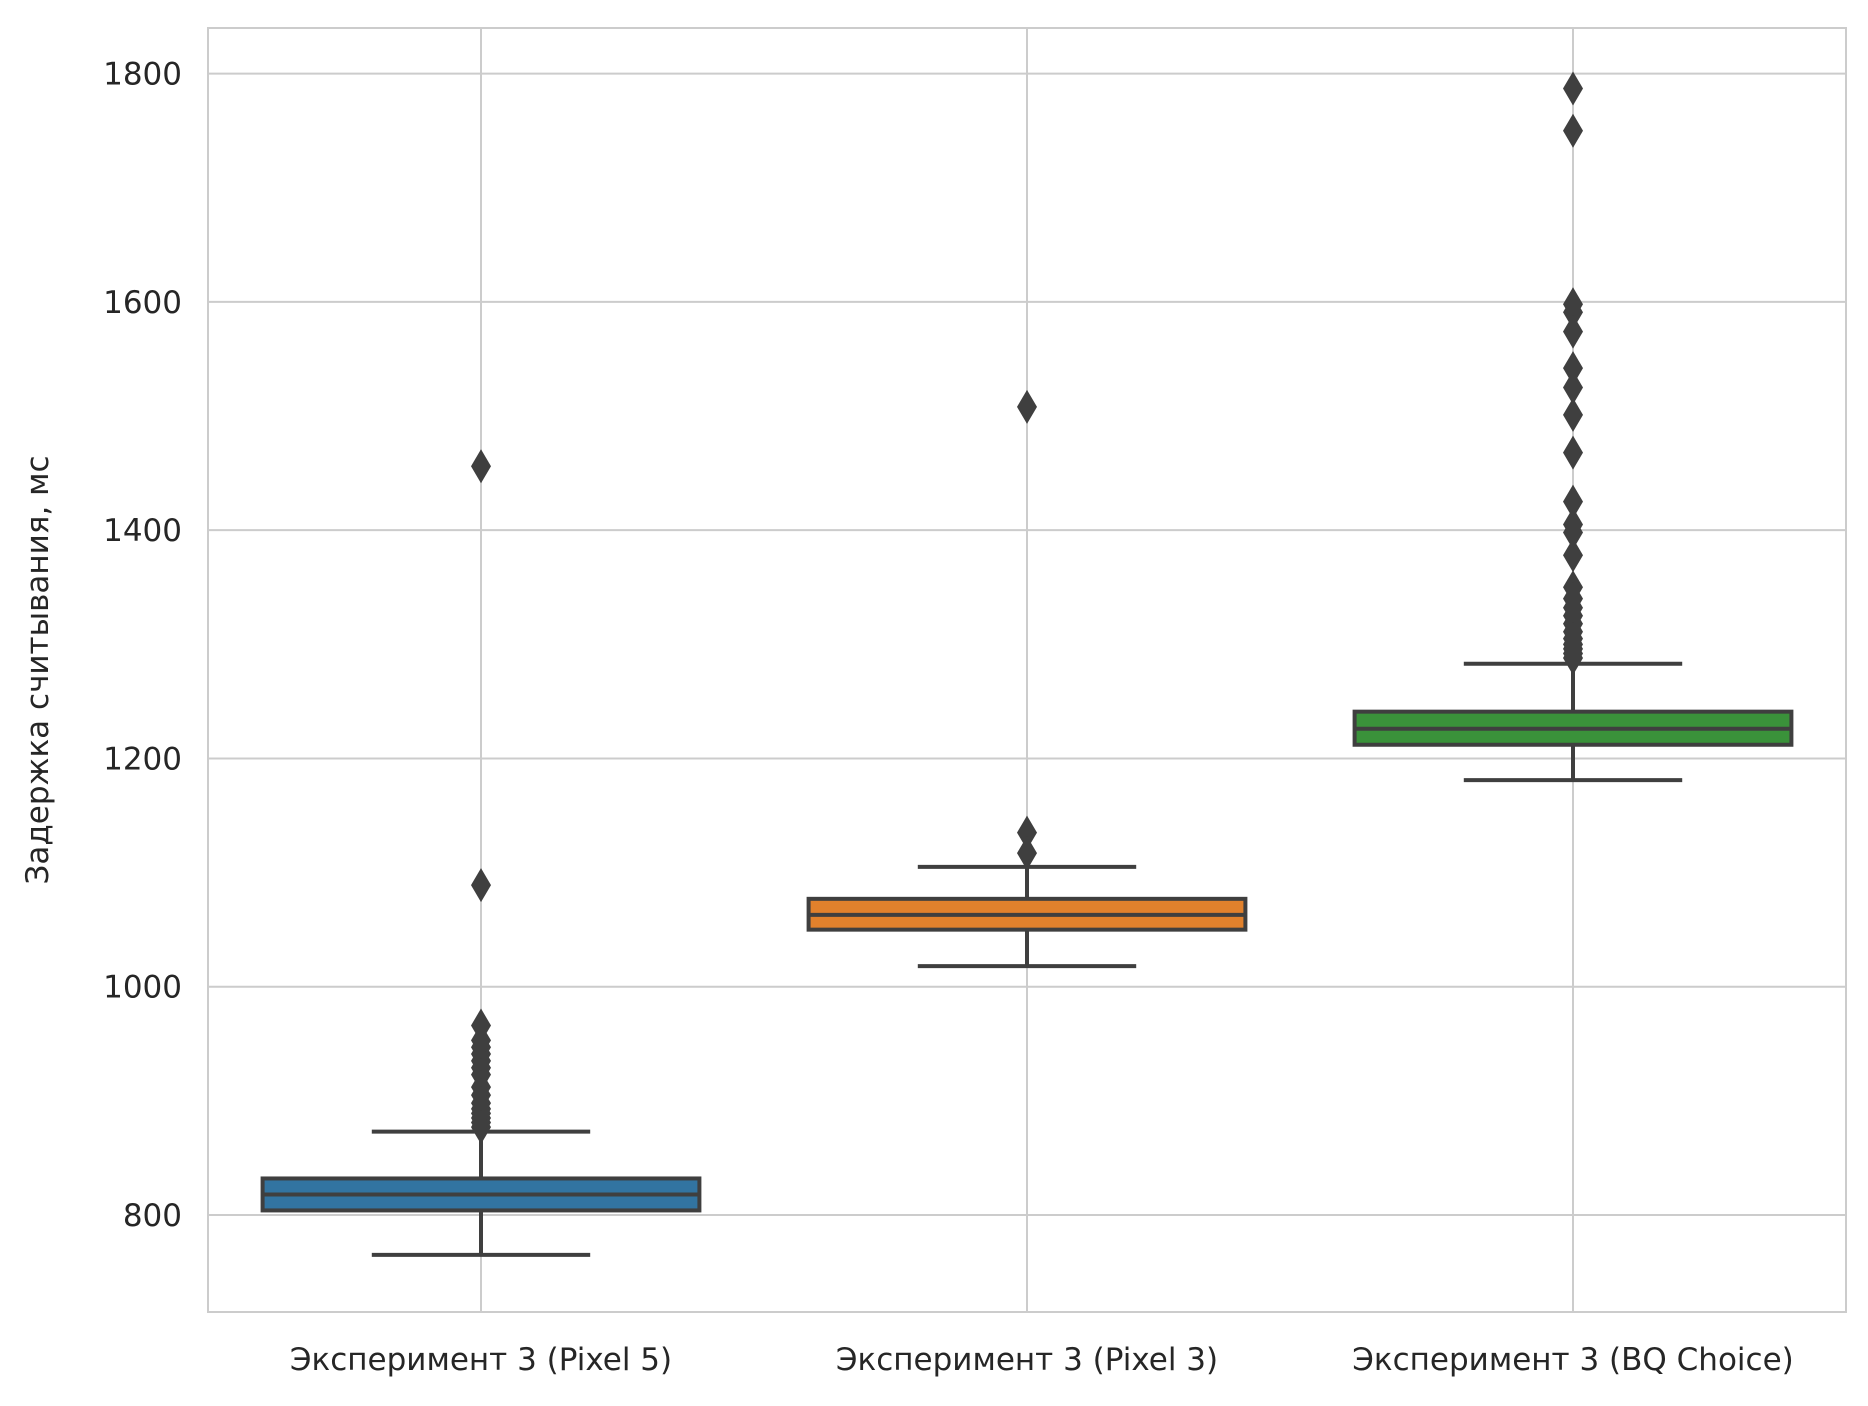 The height and width of the screenshot is (1406, 1868). Describe the element at coordinates (38, 669) in the screenshot. I see `y-axis-title: Задержка считывания, мс` at that location.